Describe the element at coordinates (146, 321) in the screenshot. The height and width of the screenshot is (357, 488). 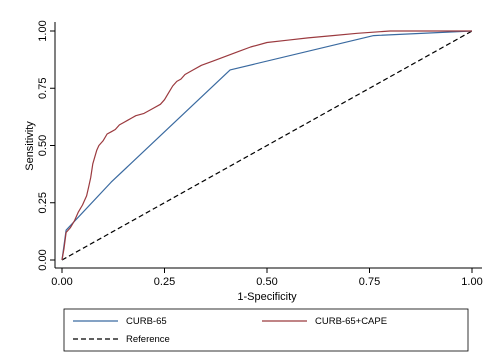
I see `legend-label-curb65: CURB-65` at that location.